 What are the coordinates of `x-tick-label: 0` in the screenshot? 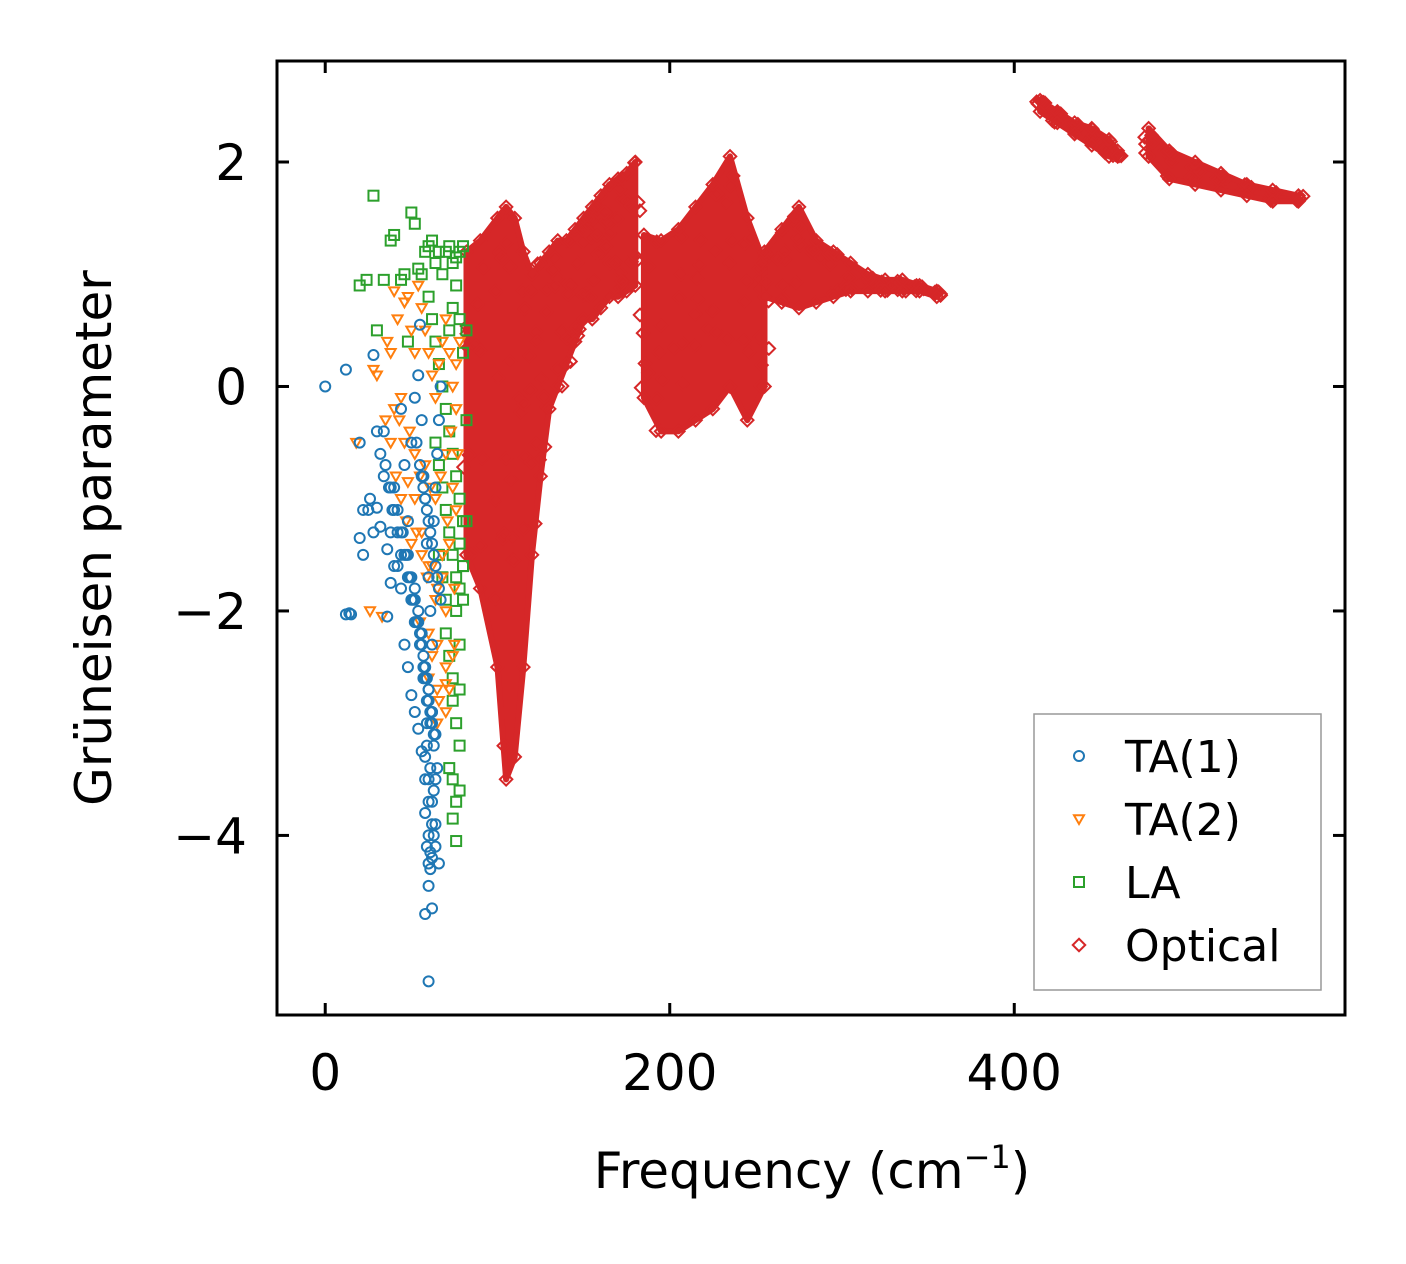 It's located at (325, 1073).